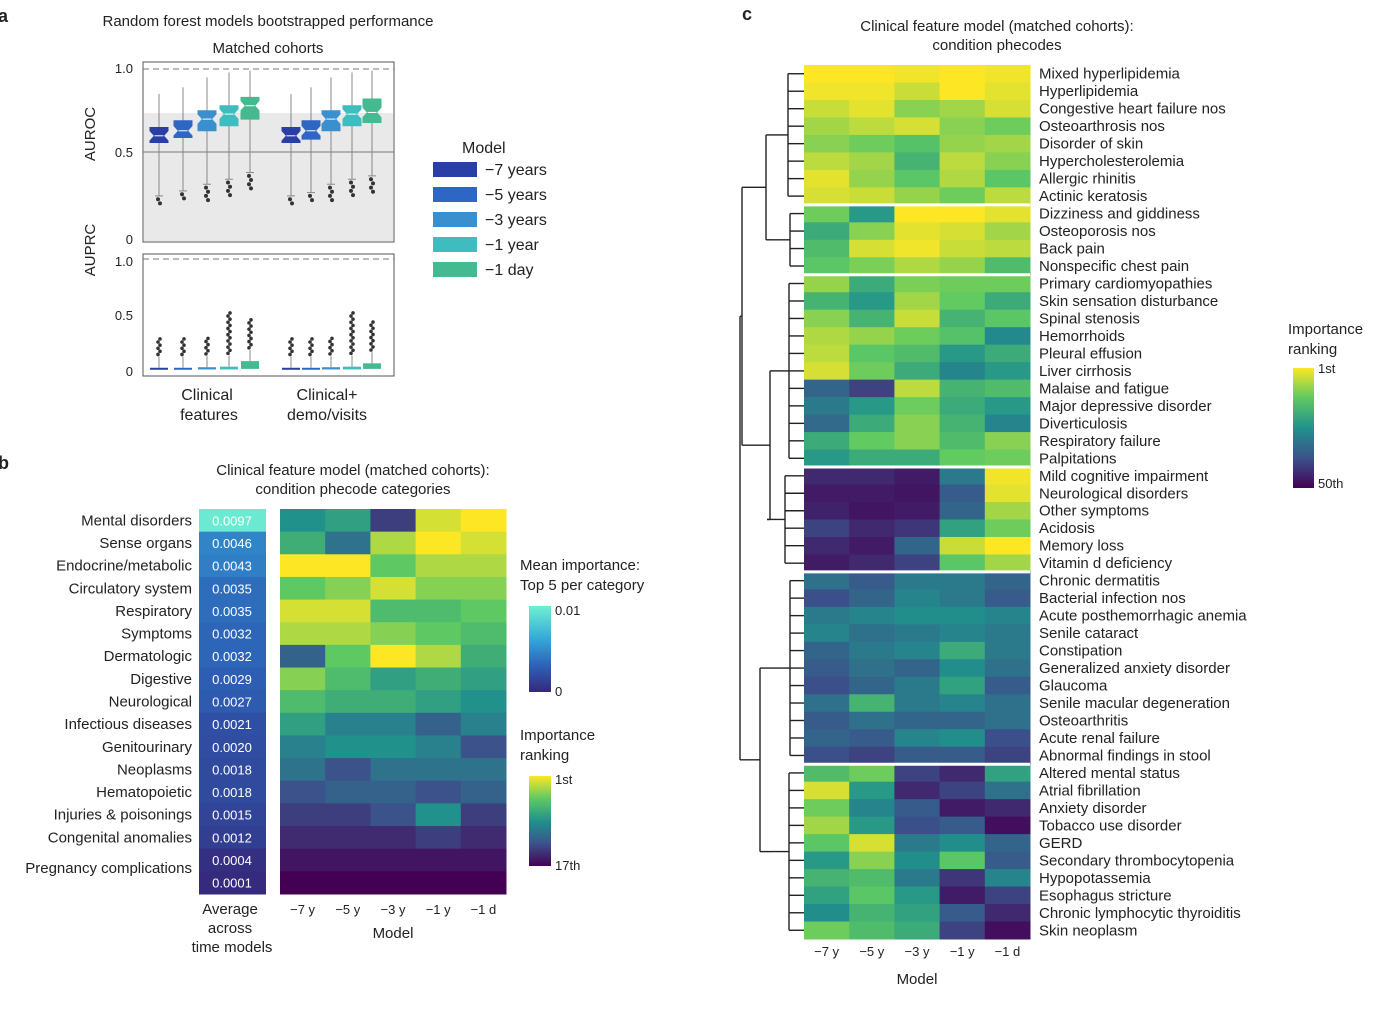 The width and height of the screenshot is (1382, 1011). What do you see at coordinates (327, 395) in the screenshot?
I see `category-label-demo-line1: Clinical+` at bounding box center [327, 395].